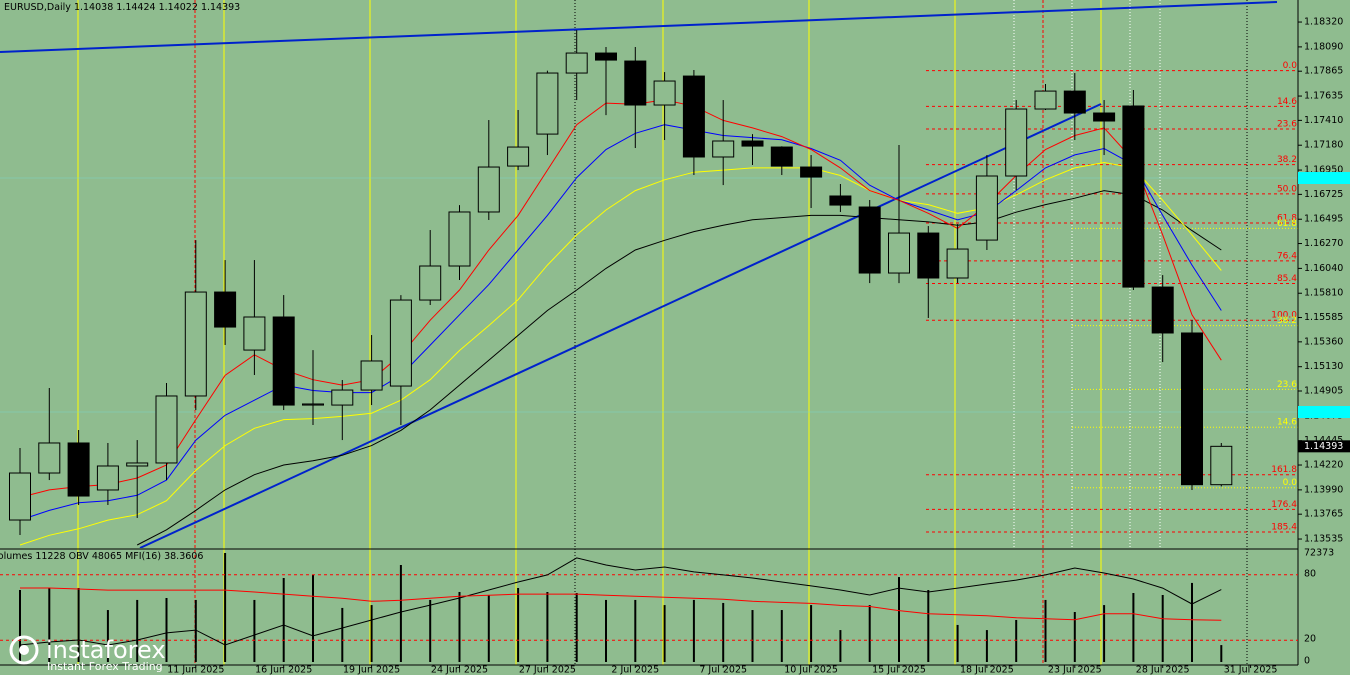 The image size is (1350, 675). Describe the element at coordinates (1310, 573) in the screenshot. I see `y2-tick-label: 80` at that location.